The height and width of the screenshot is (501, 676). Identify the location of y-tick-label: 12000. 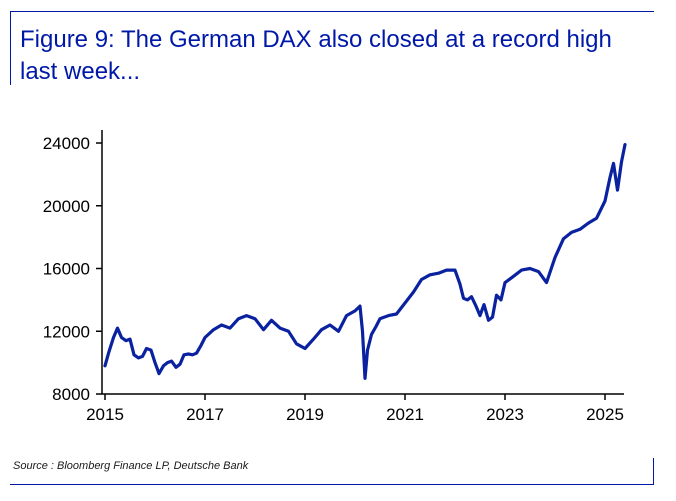
(66, 331).